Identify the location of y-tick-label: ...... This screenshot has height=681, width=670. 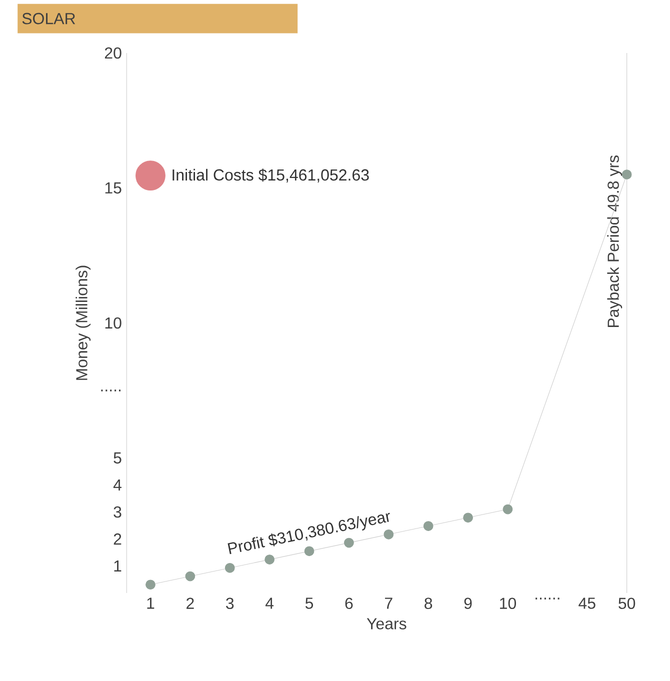
(111, 391).